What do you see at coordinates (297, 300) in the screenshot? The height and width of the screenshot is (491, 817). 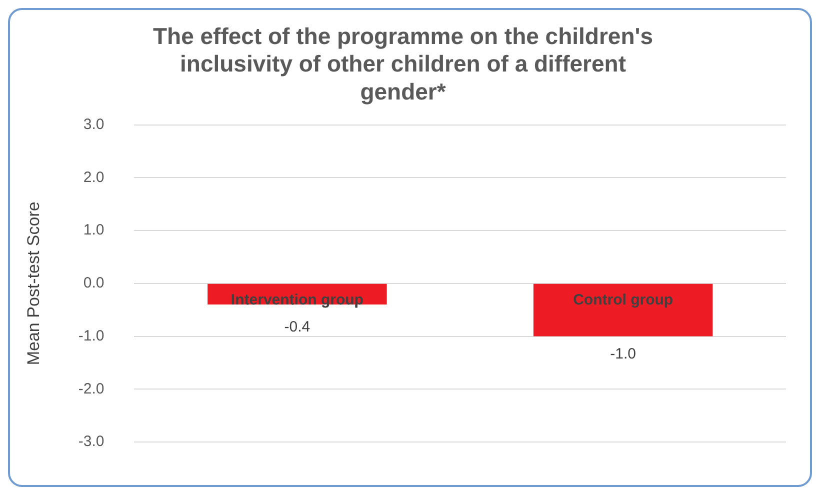 I see `x-tick-label: Intervention group` at bounding box center [297, 300].